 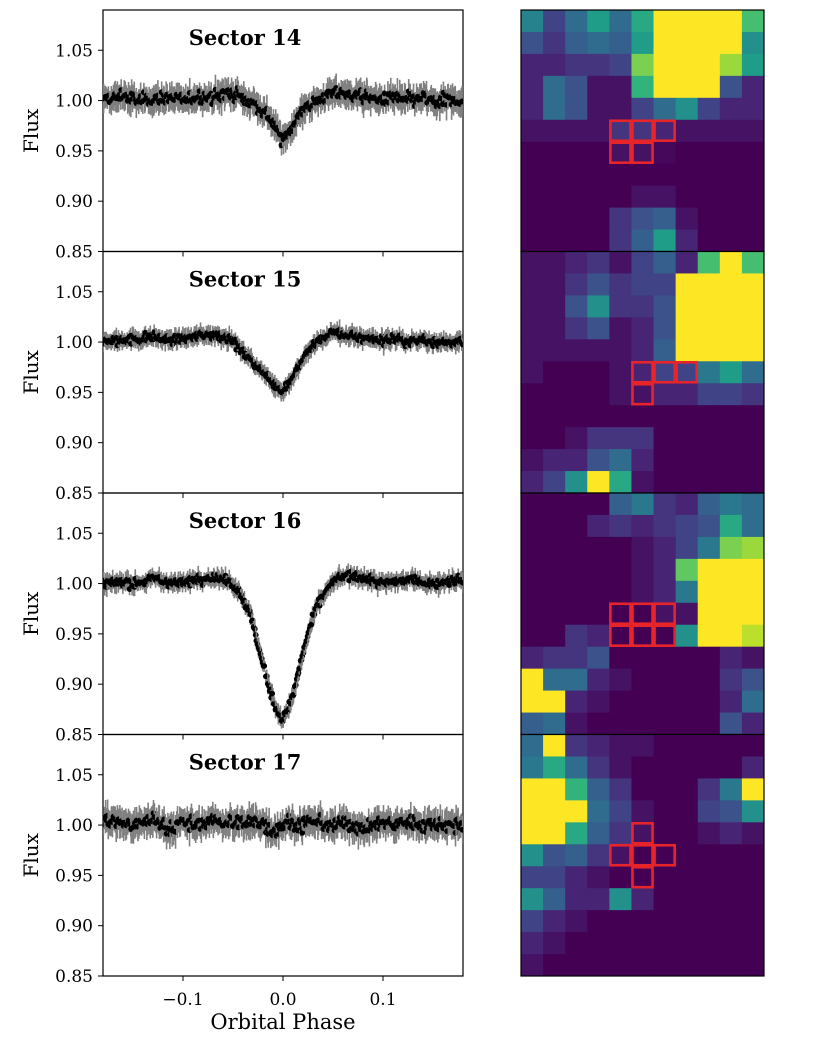 What do you see at coordinates (382, 1000) in the screenshot?
I see `x-tick-label: 0.1` at bounding box center [382, 1000].